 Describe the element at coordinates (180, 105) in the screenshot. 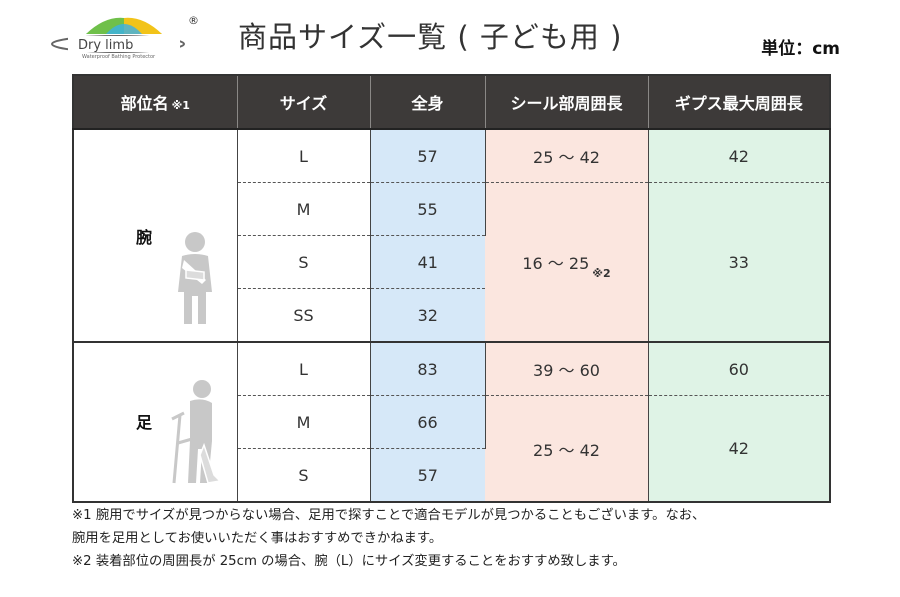

I see `header-note: ※1` at that location.